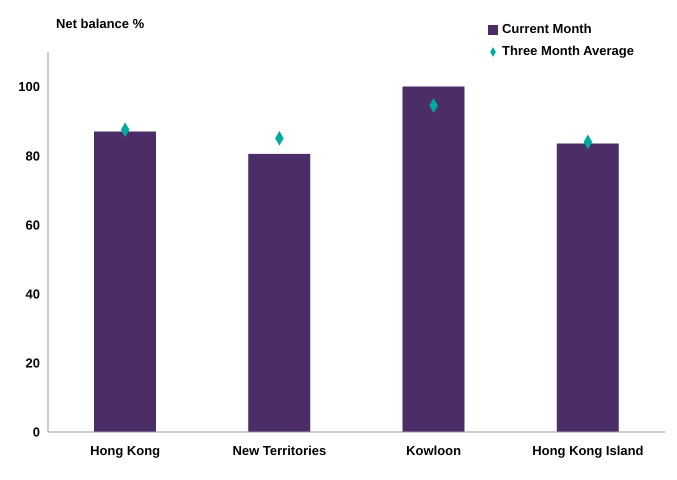 The image size is (677, 480). I want to click on x-tick-label: New Territories, so click(279, 450).